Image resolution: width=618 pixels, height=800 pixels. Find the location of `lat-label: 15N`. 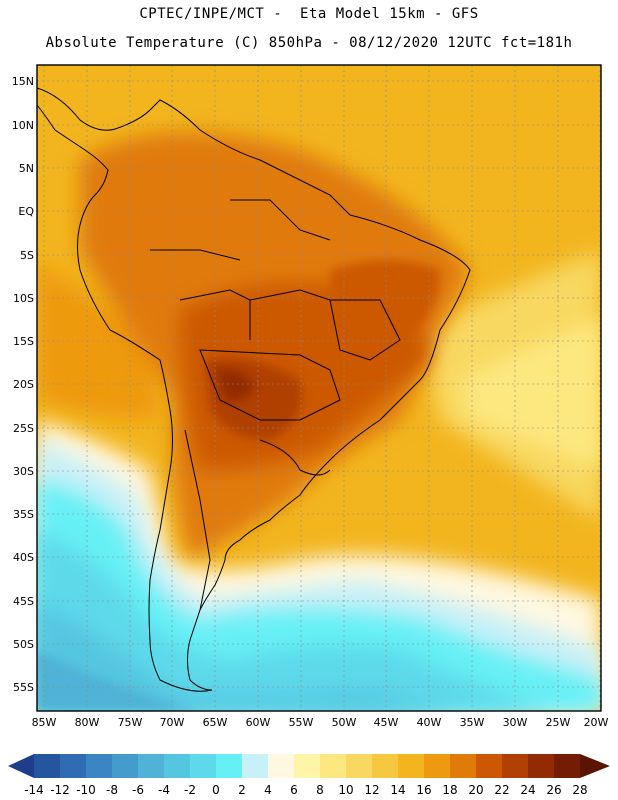

lat-label: 15N is located at coordinates (23, 81).